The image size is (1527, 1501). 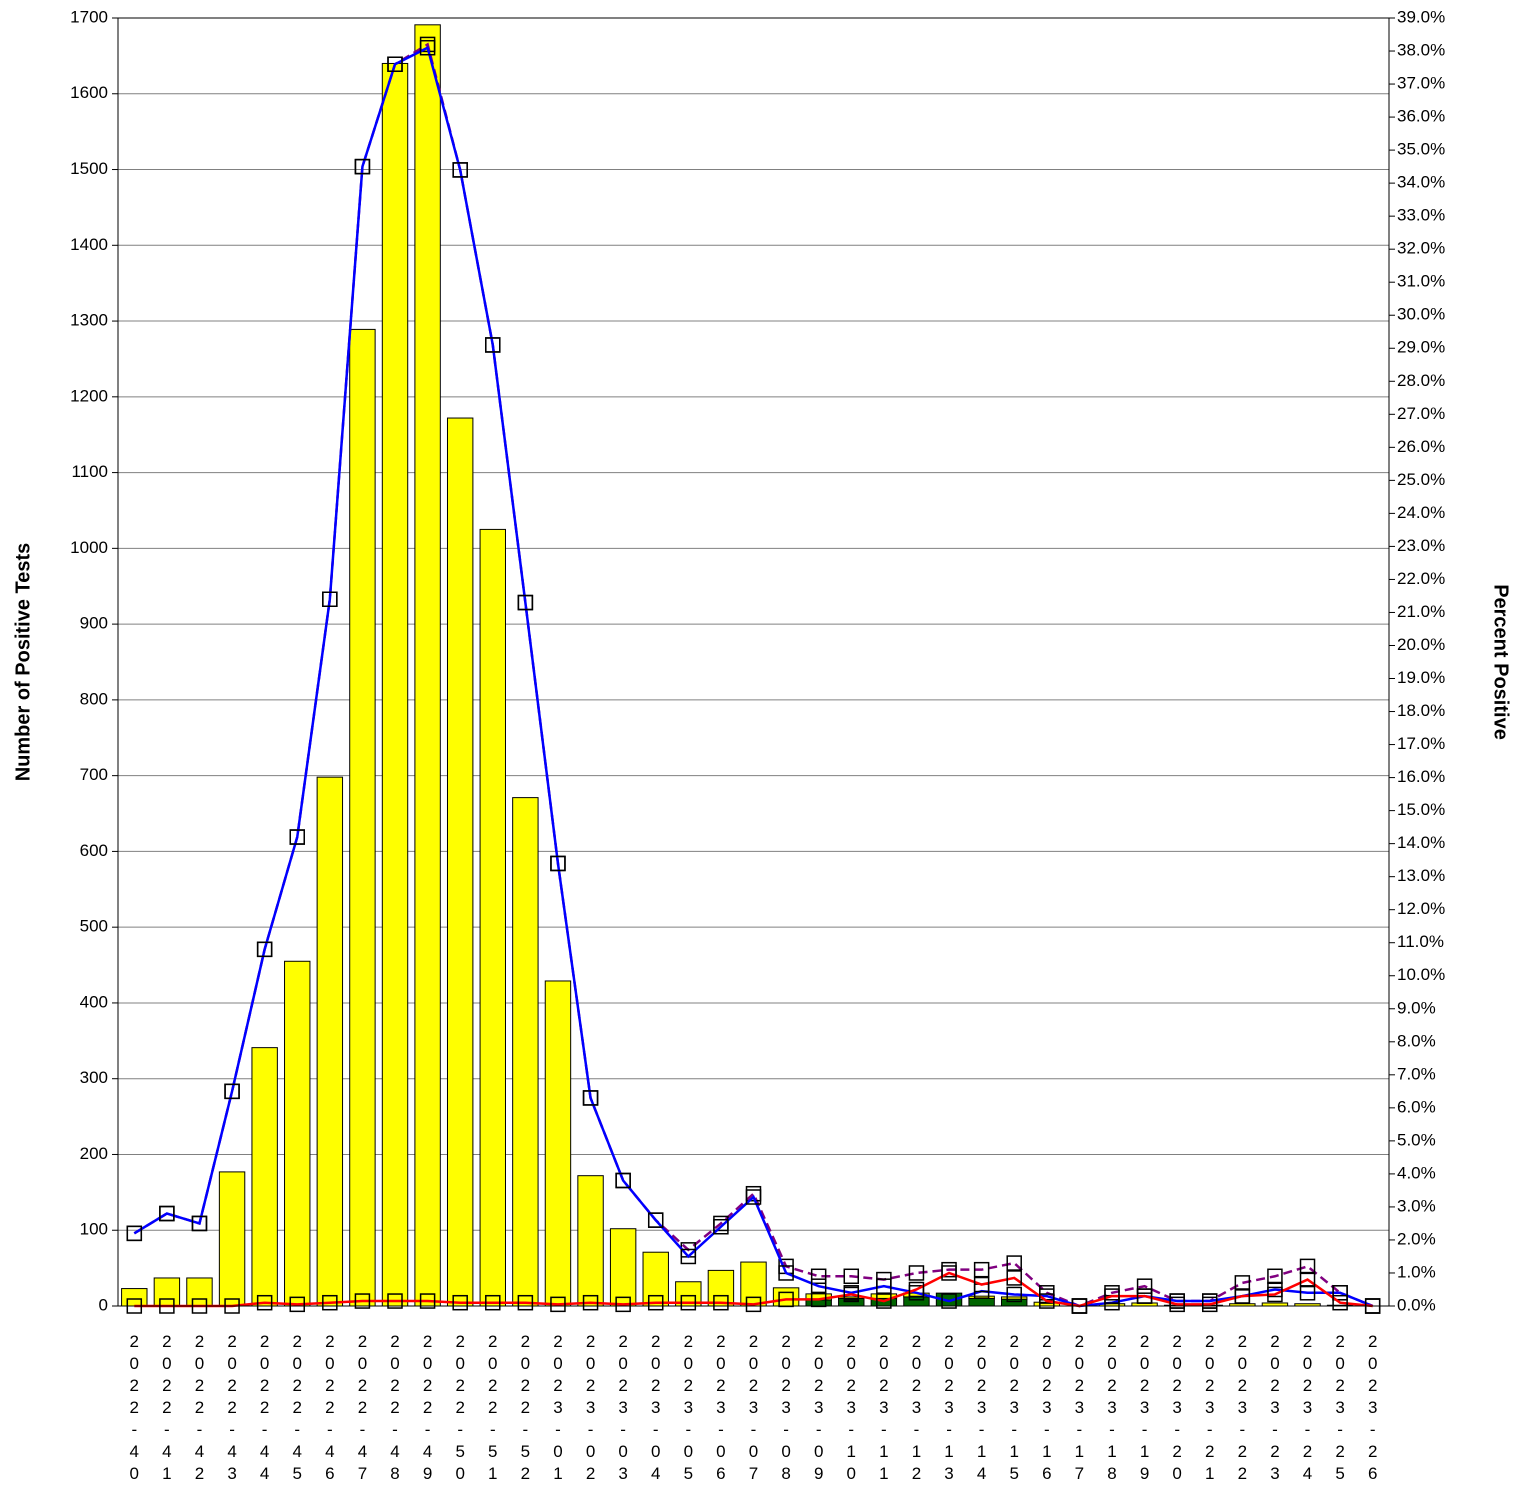 What do you see at coordinates (1421, 215) in the screenshot?
I see `y2-tick-label: 33.0%` at bounding box center [1421, 215].